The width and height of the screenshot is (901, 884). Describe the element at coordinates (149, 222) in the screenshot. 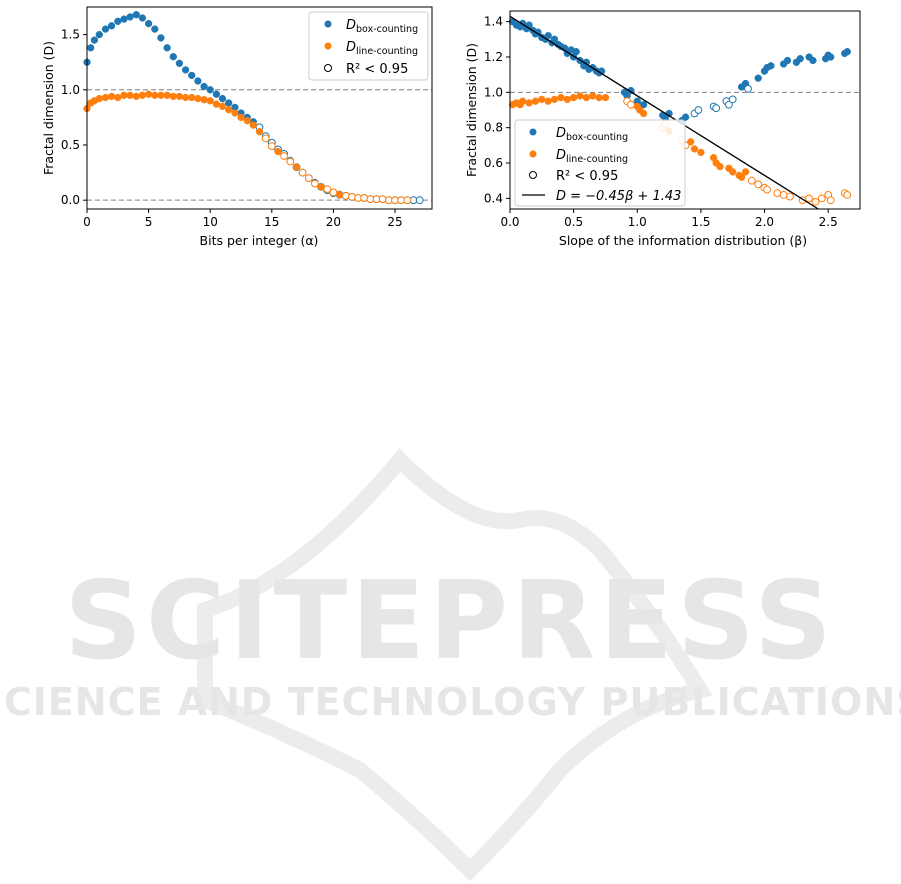

I see `x-tick-label: 5` at that location.